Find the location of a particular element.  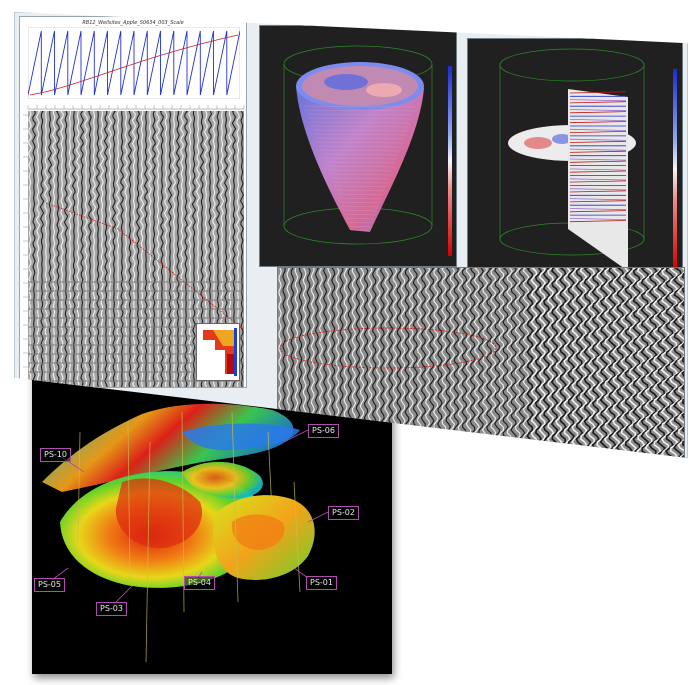

cone-volume-view is located at coordinates (358, 146).